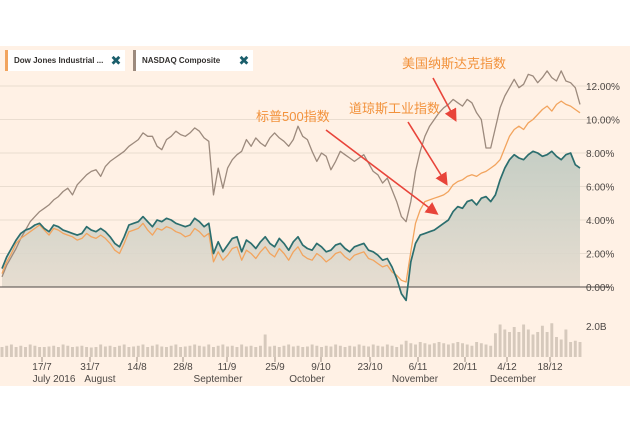 The width and height of the screenshot is (630, 433). What do you see at coordinates (369, 367) in the screenshot?
I see `x-tick-label: 23/10` at bounding box center [369, 367].